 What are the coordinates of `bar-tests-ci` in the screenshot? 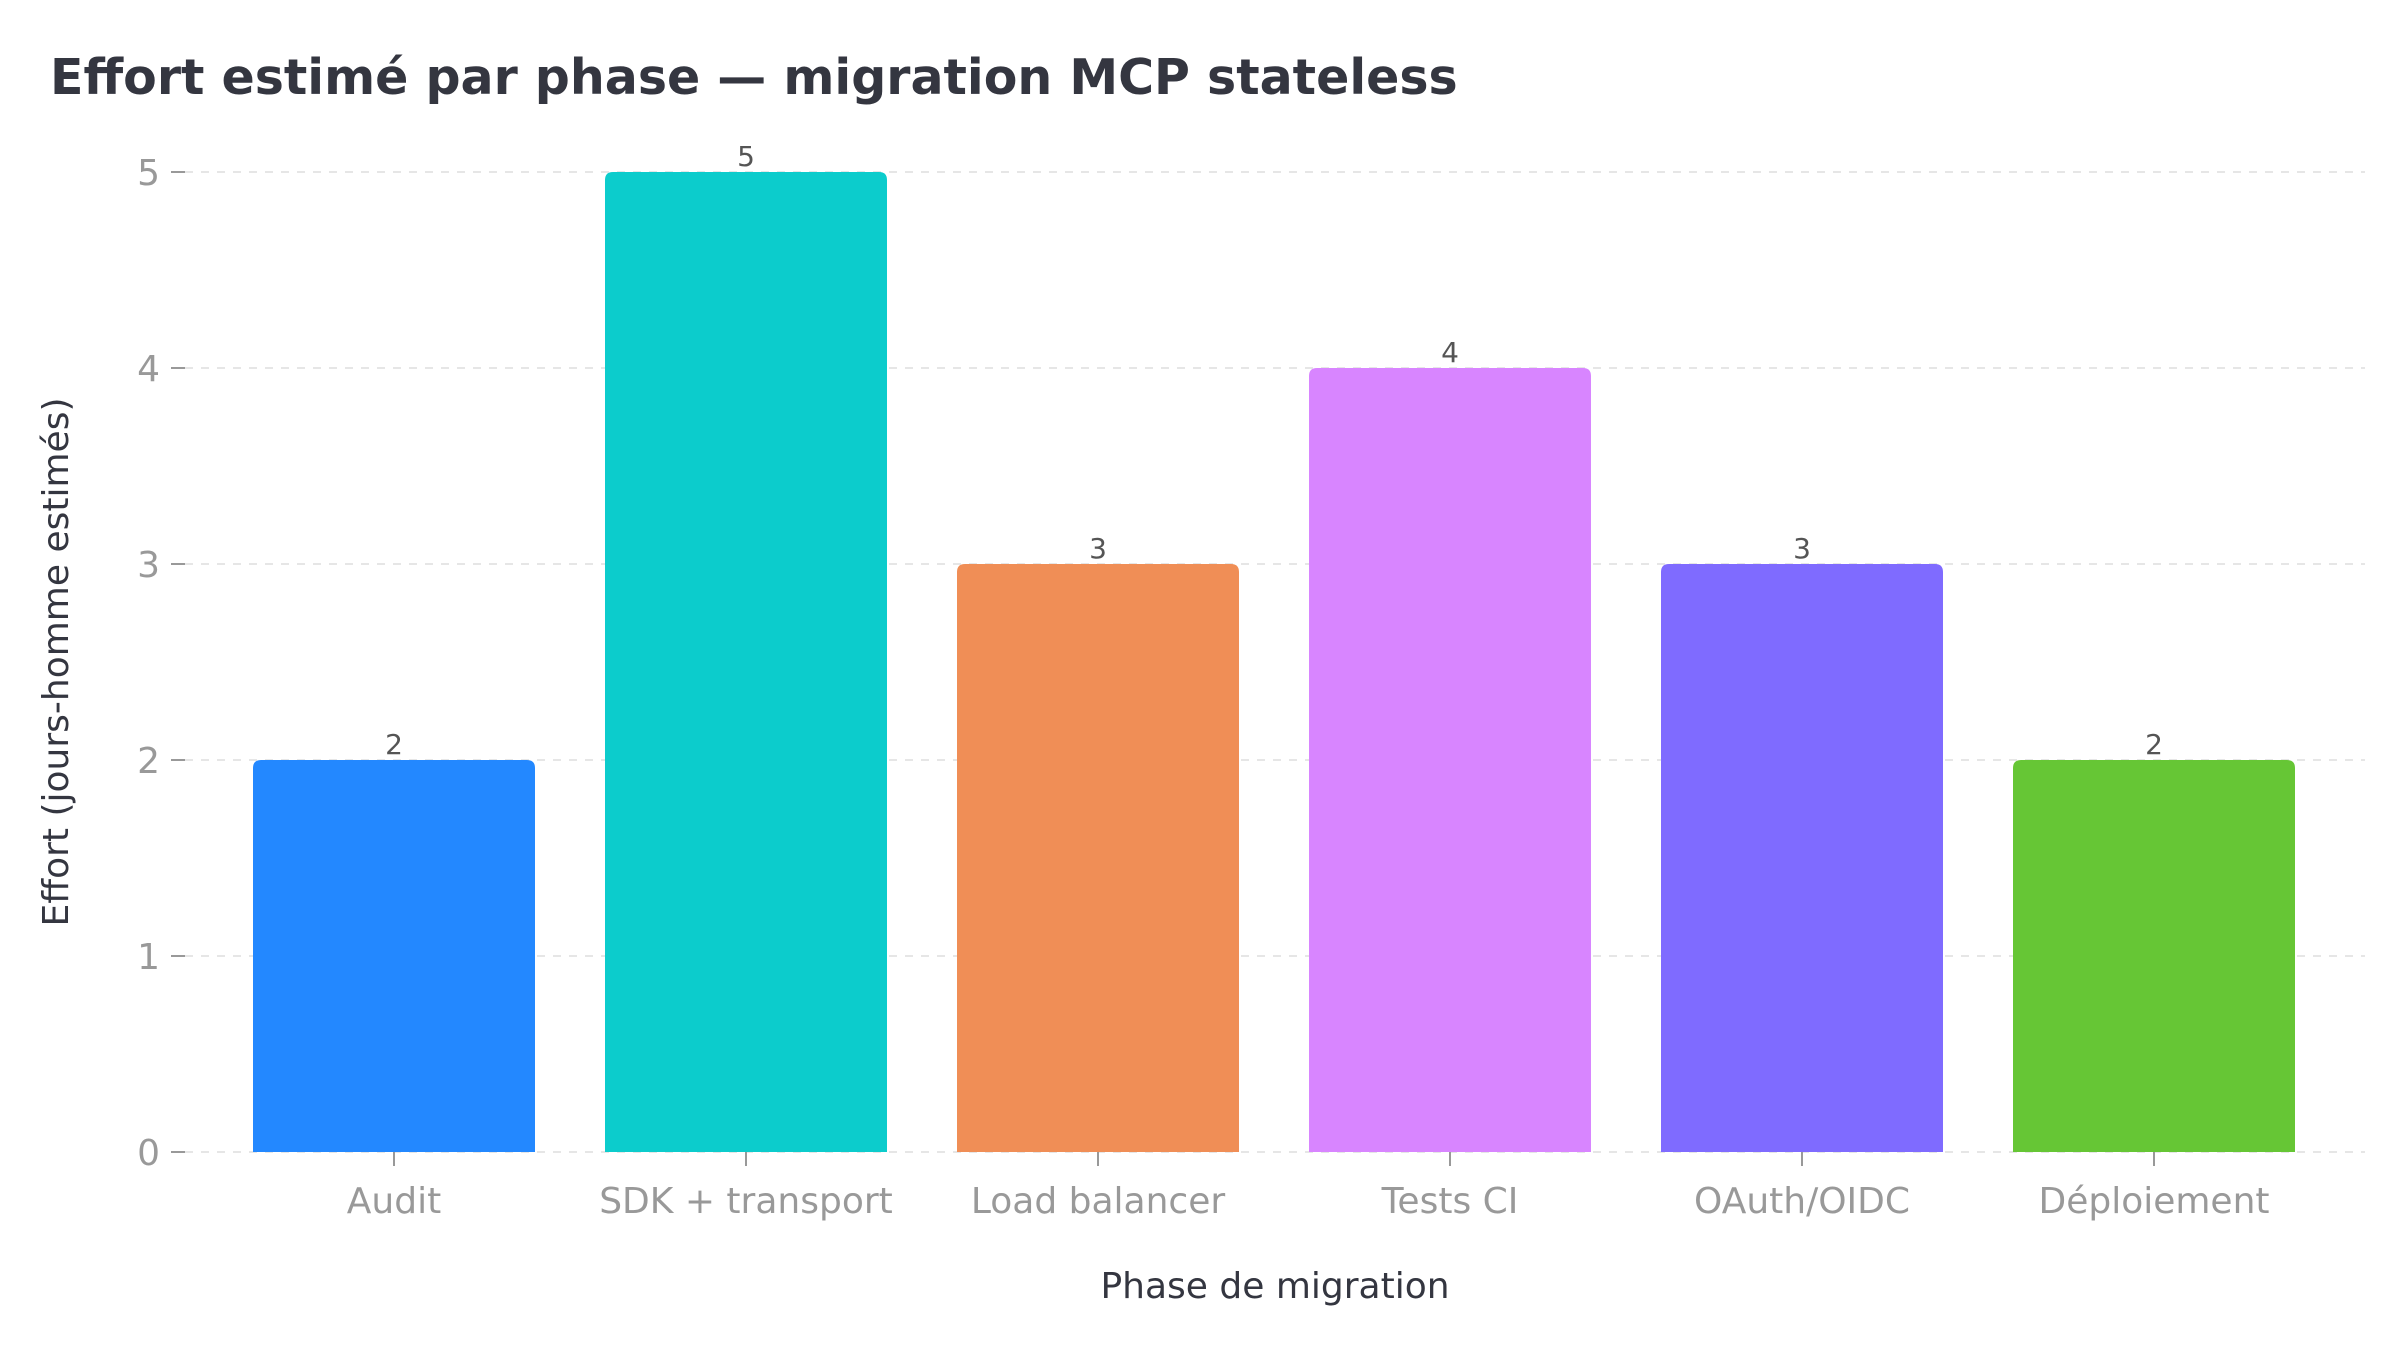 It's located at (1450, 760).